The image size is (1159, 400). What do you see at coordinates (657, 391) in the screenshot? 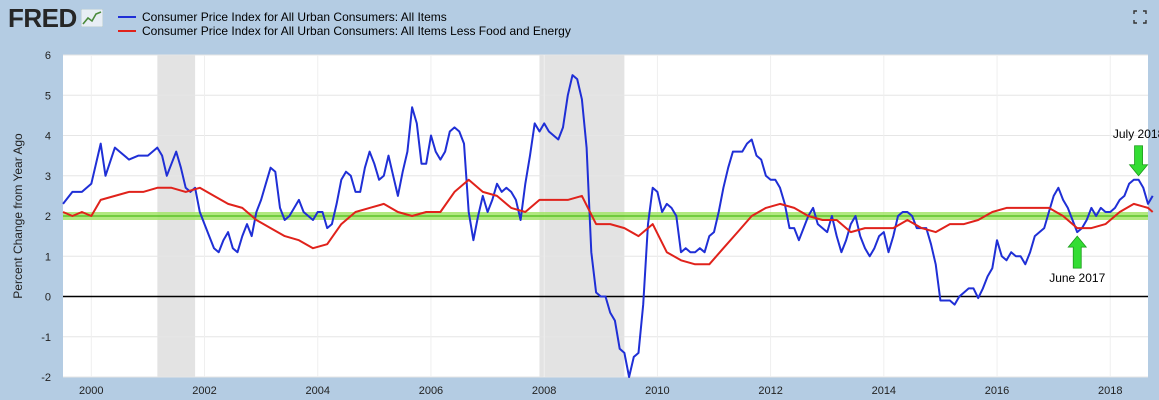
I see `x-tick-label: 2010` at bounding box center [657, 391].